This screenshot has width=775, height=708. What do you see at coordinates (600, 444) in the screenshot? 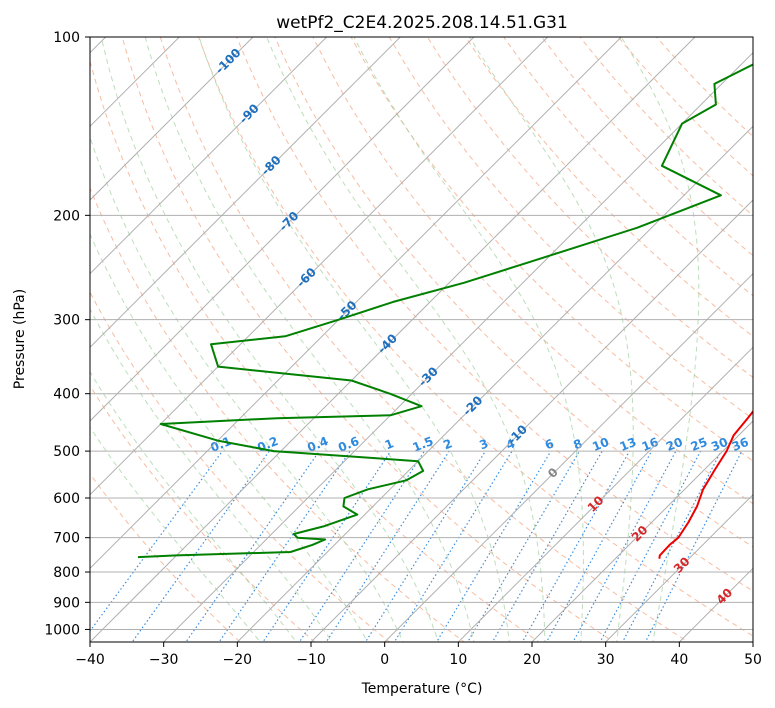
I see `mixing-ratio-label: 10` at bounding box center [600, 444].